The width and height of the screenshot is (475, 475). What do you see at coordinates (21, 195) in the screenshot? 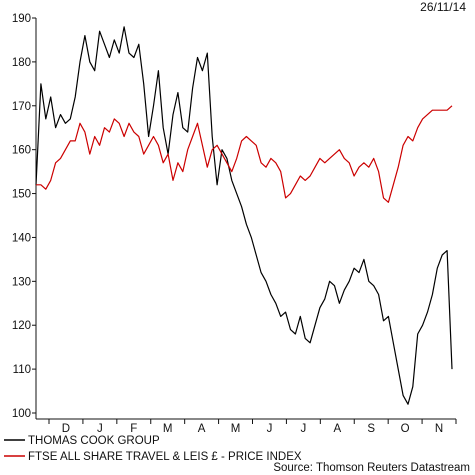
I see `y-tick-label: 150` at bounding box center [21, 195].